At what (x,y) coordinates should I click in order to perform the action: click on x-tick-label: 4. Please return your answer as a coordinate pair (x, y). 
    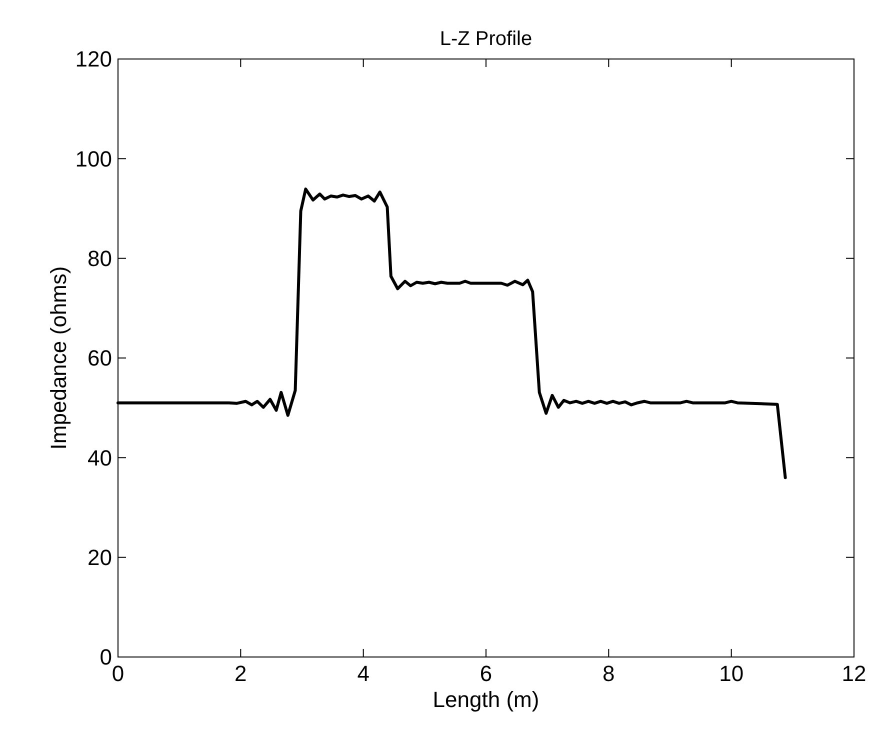
    Looking at the image, I should click on (363, 673).